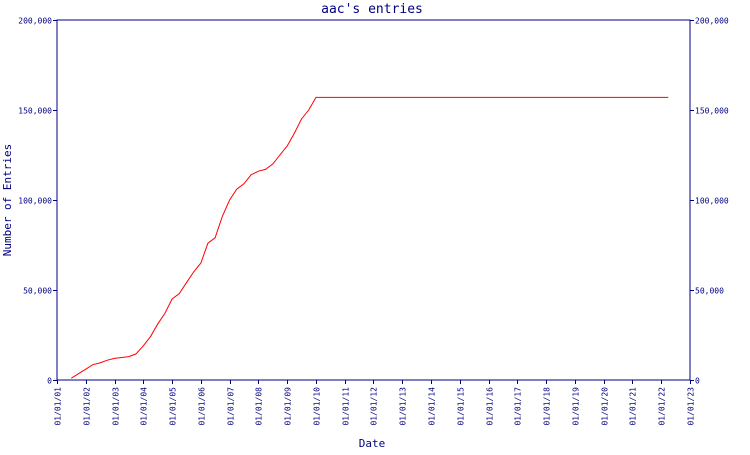 The image size is (750, 455). What do you see at coordinates (691, 406) in the screenshot?
I see `x-tick-label: 01/01/23` at bounding box center [691, 406].